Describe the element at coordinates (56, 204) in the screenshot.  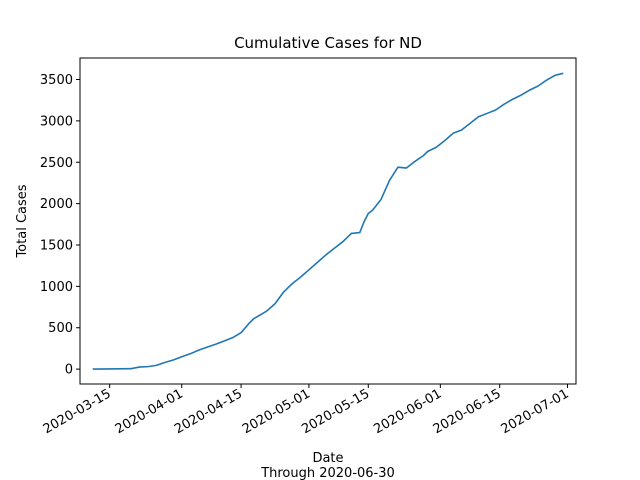
I see `y-tick-label: 2000` at that location.